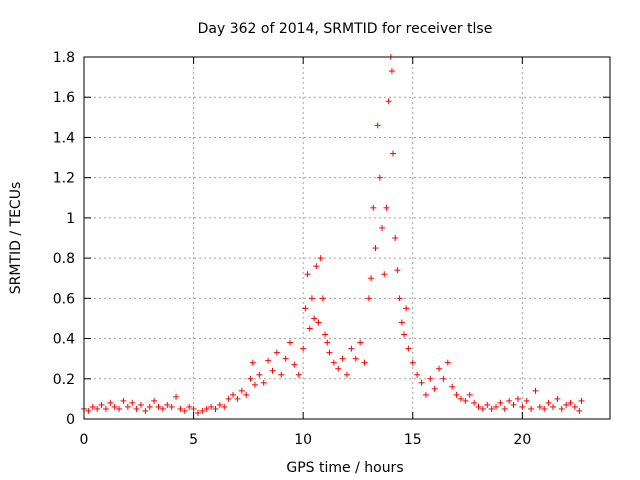 The height and width of the screenshot is (480, 640). What do you see at coordinates (84, 440) in the screenshot?
I see `x-tick-label: 0` at bounding box center [84, 440].